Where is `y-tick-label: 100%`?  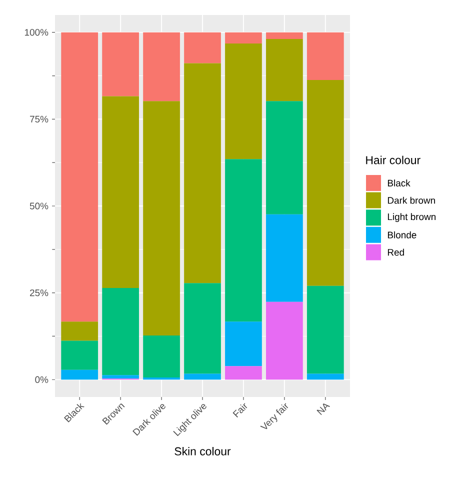
y-tick-label: 100% is located at coordinates (36, 32).